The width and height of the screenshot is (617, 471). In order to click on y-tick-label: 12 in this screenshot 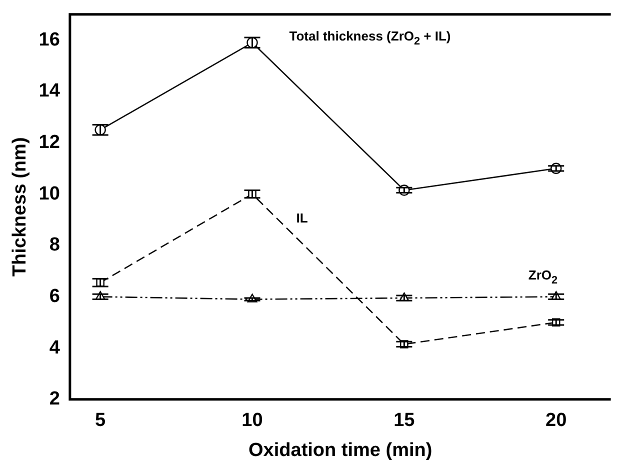, I will do `click(49, 142)`.